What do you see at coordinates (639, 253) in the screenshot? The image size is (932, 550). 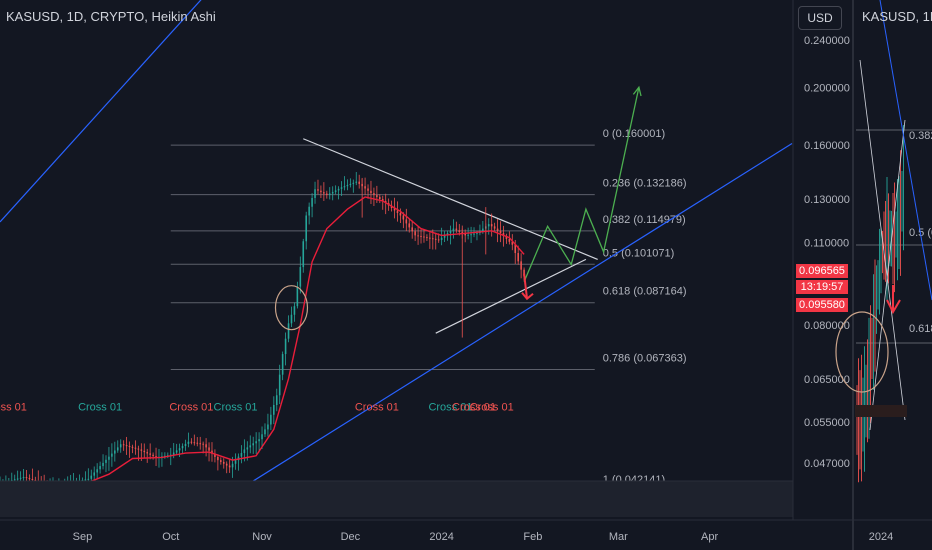 I see `fib-level-label: 0.5 (0.101071)` at bounding box center [639, 253].